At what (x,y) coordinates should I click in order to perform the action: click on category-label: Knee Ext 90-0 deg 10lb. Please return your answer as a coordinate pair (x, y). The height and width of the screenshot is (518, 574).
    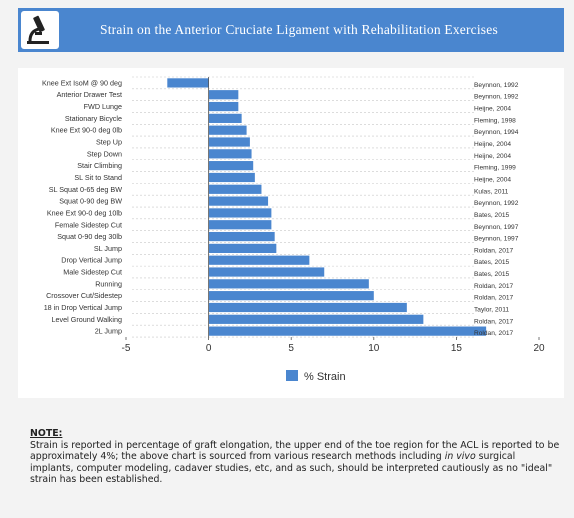
    Looking at the image, I should click on (84, 212).